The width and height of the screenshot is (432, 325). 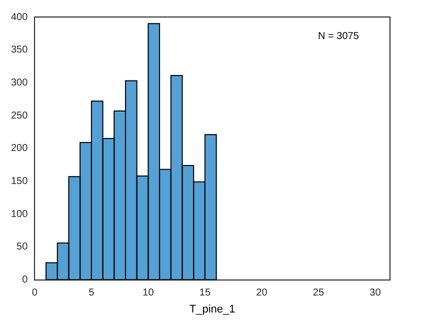 I want to click on x-tick-label: 5, so click(x=91, y=293).